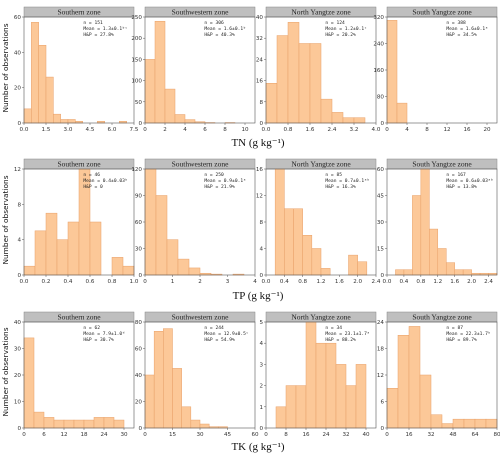  I want to click on stat-line: n = 124, so click(335, 23).